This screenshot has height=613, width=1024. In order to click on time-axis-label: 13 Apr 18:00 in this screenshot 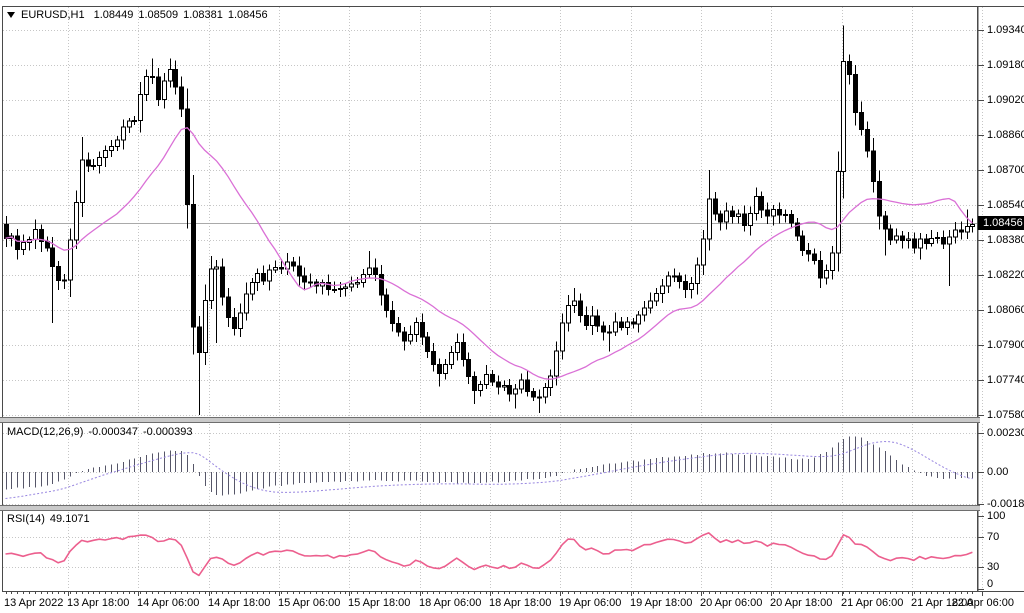, I will do `click(98, 603)`.